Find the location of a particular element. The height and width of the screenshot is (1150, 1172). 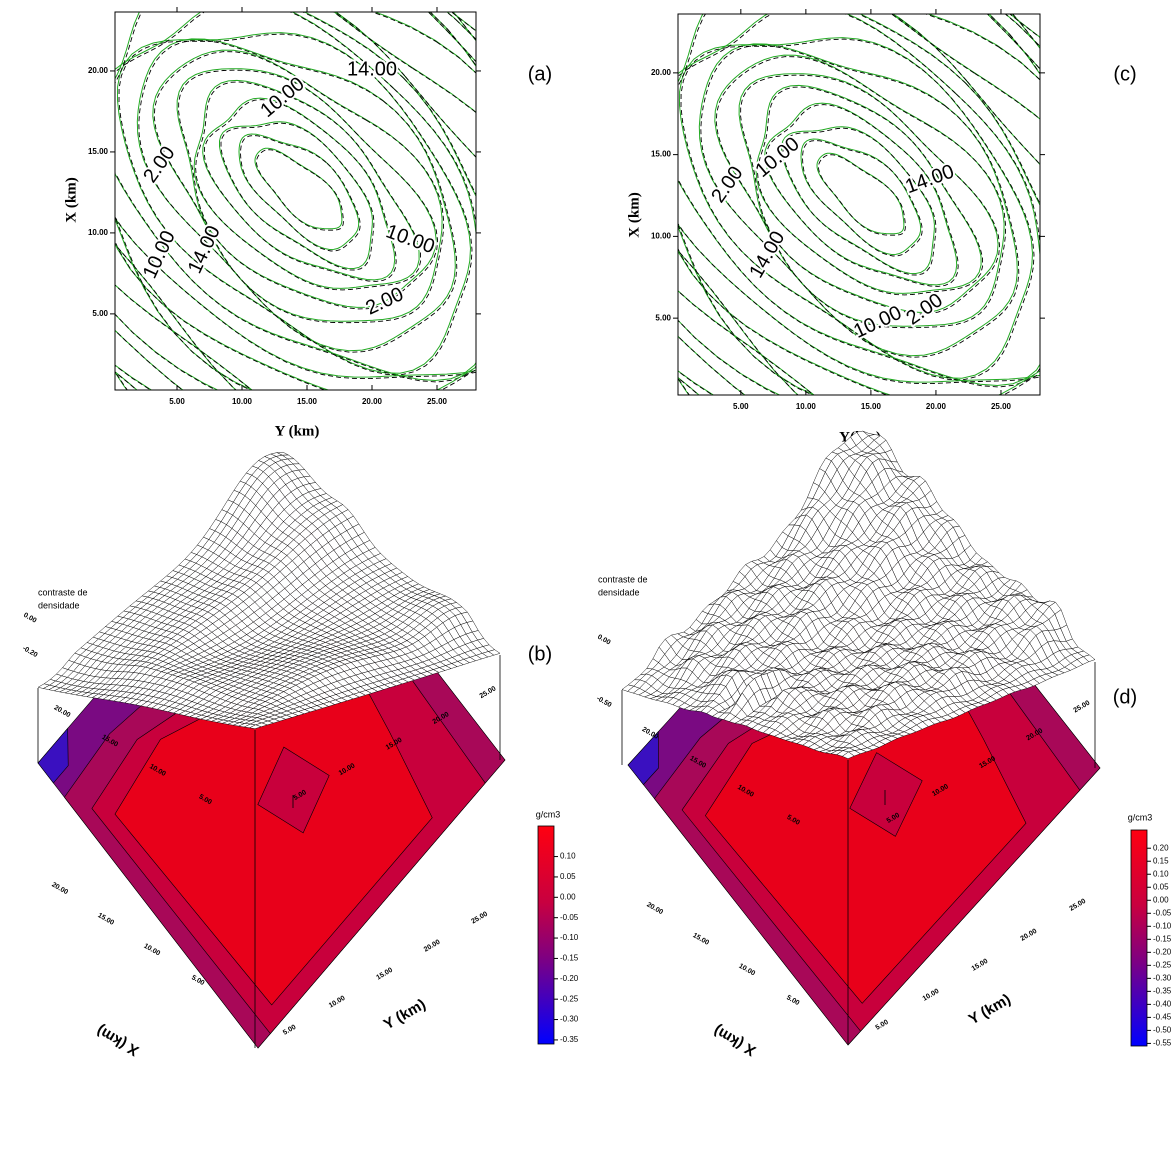

z-axis-label: densidade is located at coordinates (59, 605).